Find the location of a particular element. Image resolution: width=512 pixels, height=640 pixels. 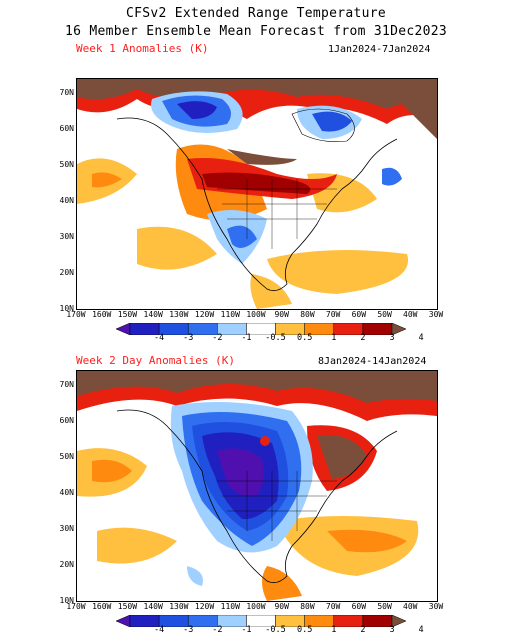

map1-colorbar-low-cap is located at coordinates (123, 329).